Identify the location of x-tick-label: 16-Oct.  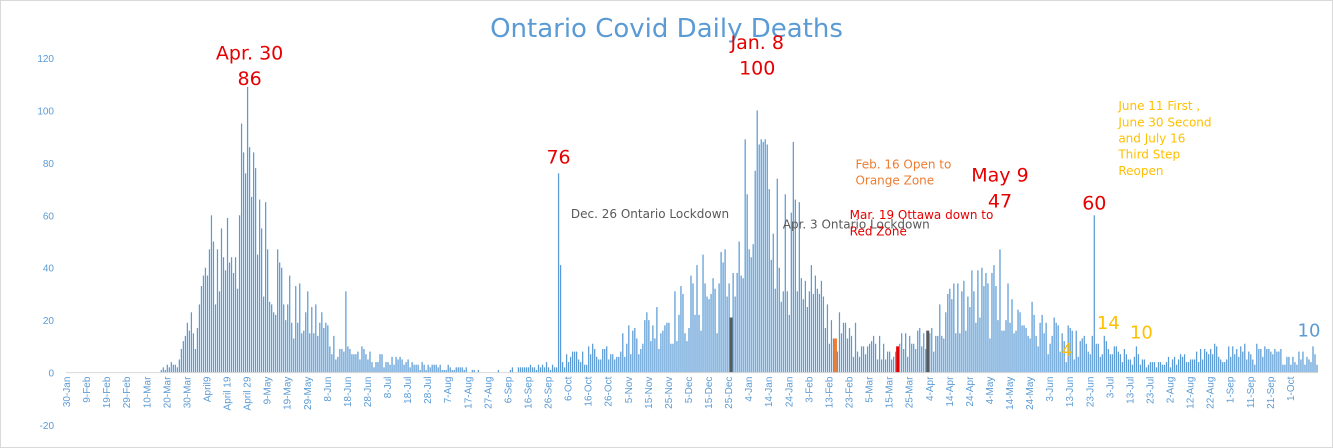
(589, 391).